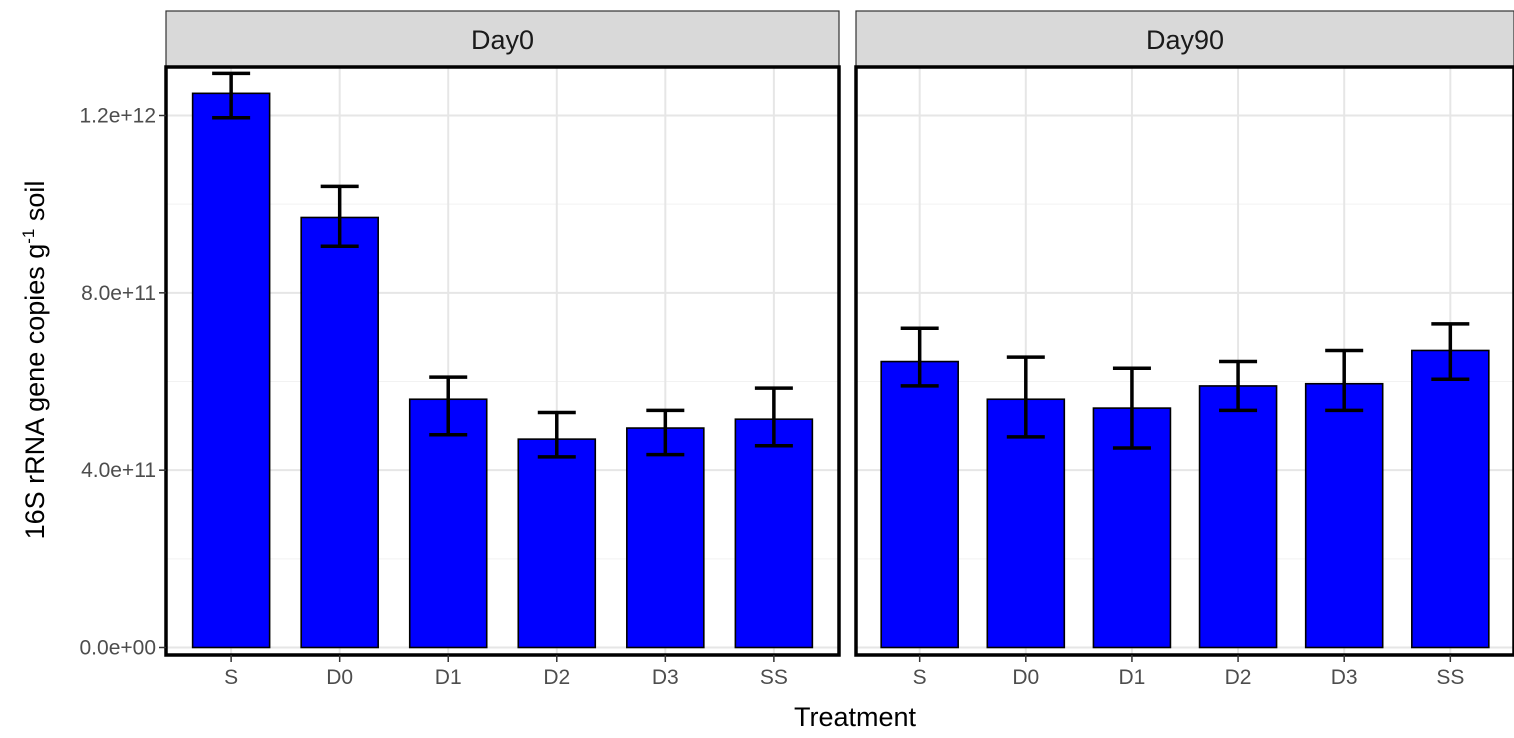 The width and height of the screenshot is (1514, 738). I want to click on error-bar-day0-s, so click(231, 95).